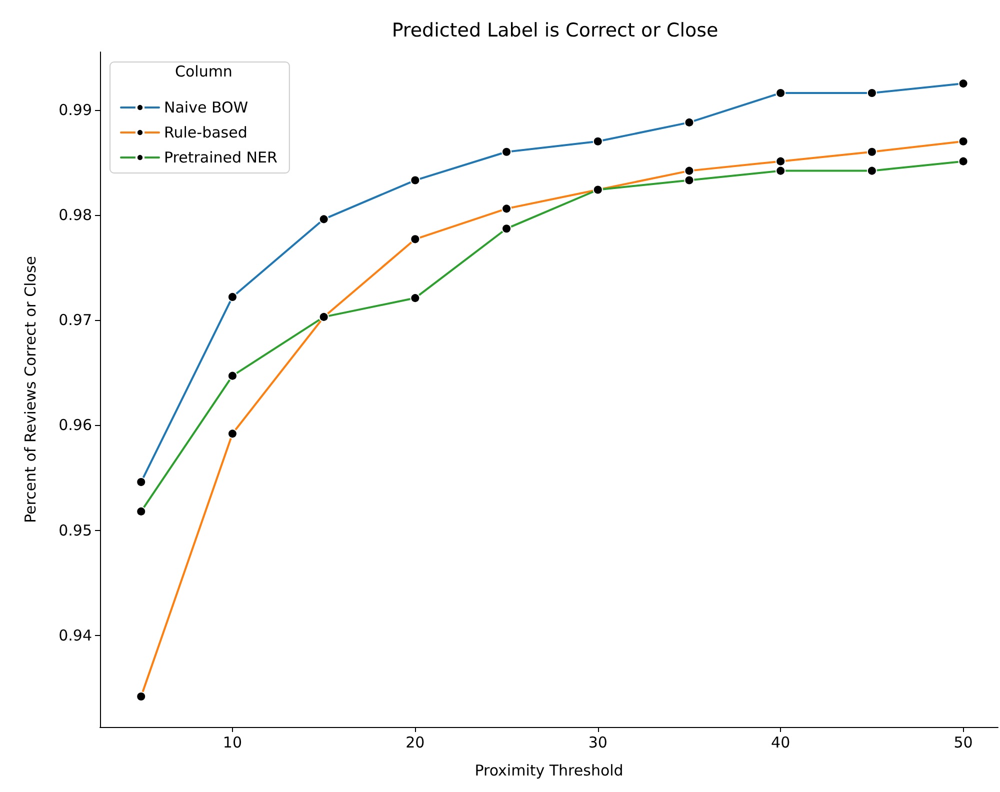  Describe the element at coordinates (75, 215) in the screenshot. I see `y-tick-label: 0.98` at that location.